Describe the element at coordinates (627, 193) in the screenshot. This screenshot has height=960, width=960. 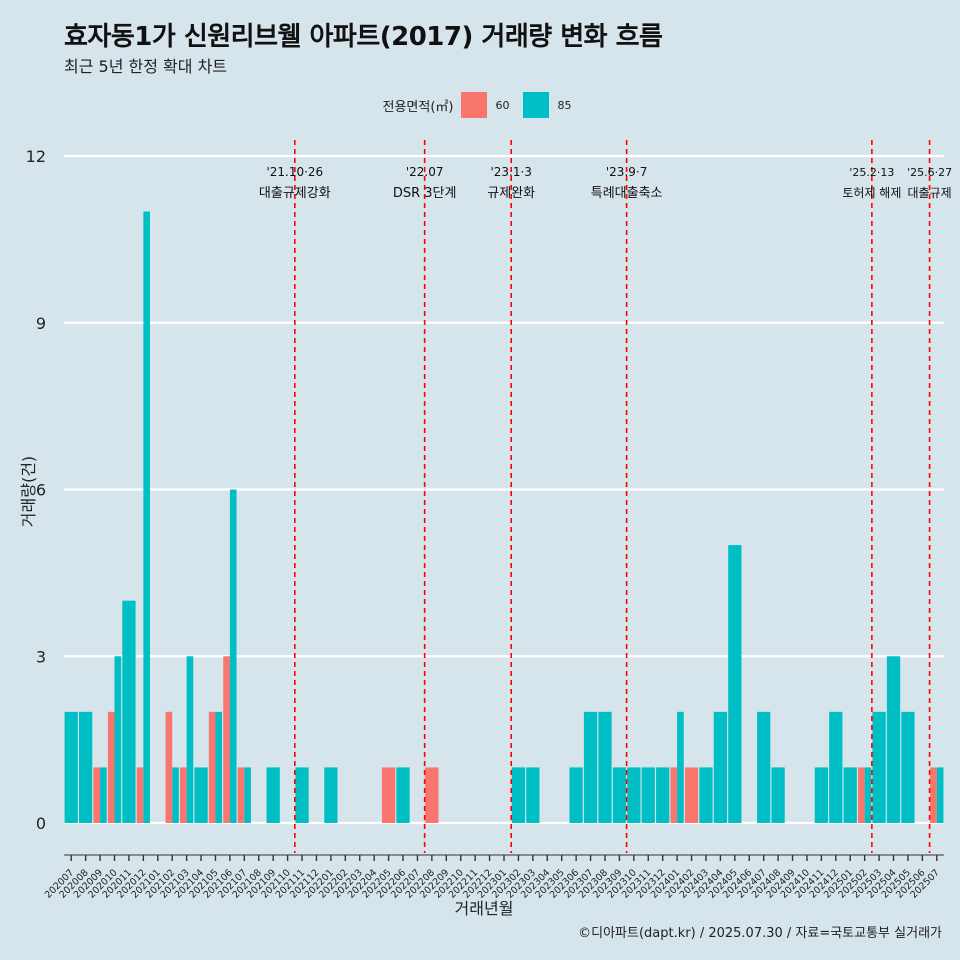
I see `event-label-3: 특례대출축소` at that location.